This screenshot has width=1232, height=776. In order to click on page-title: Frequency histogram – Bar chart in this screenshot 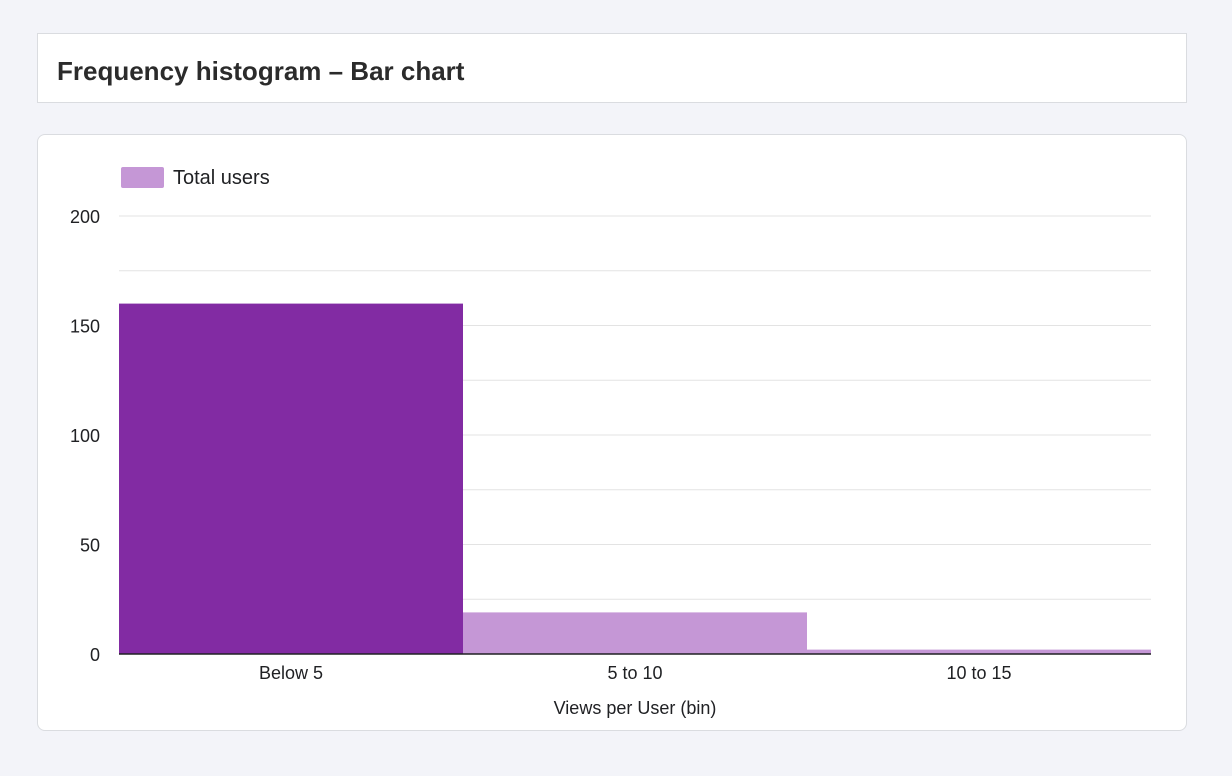, I will do `click(261, 71)`.